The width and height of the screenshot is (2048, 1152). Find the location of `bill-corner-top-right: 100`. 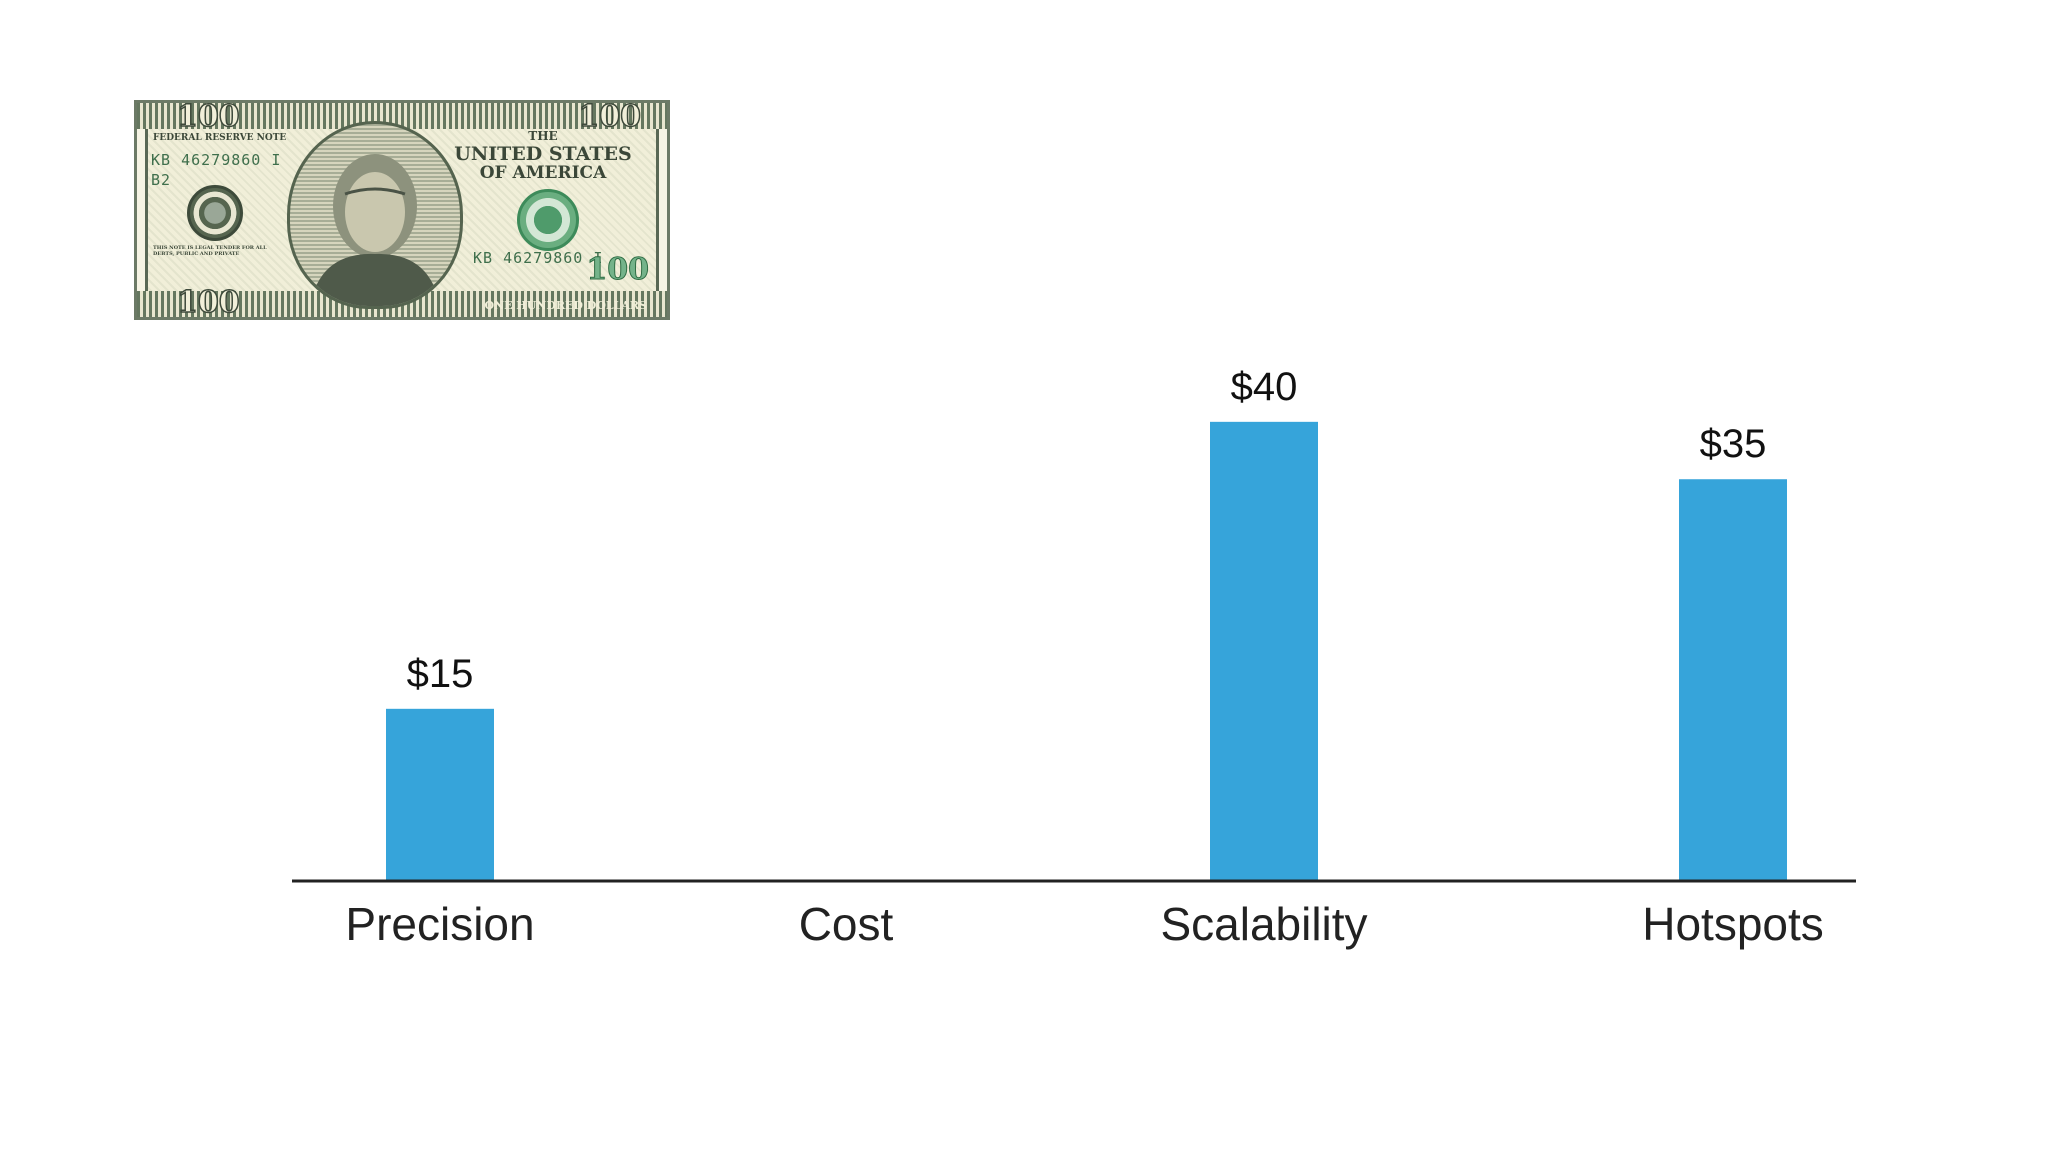

bill-corner-top-right: 100 is located at coordinates (610, 117).